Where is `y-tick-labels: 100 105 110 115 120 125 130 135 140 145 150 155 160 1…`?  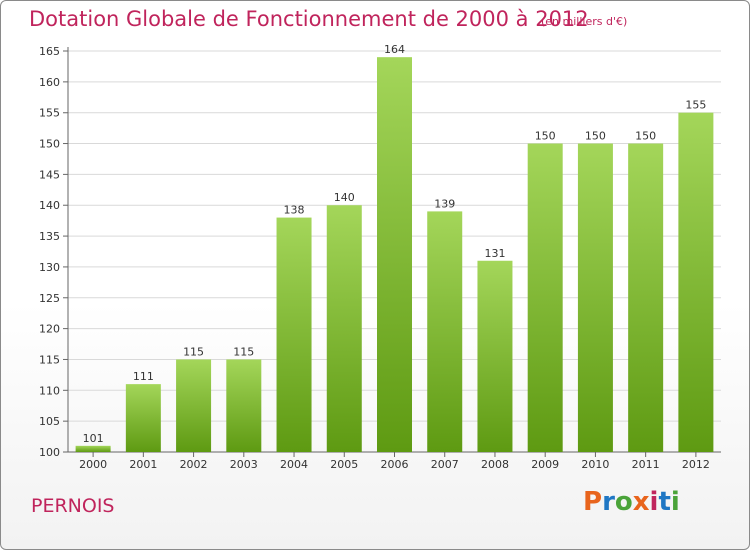
y-tick-labels: 100 105 110 115 120 125 130 135 140 145 150 155 160 1… is located at coordinates (49, 252).